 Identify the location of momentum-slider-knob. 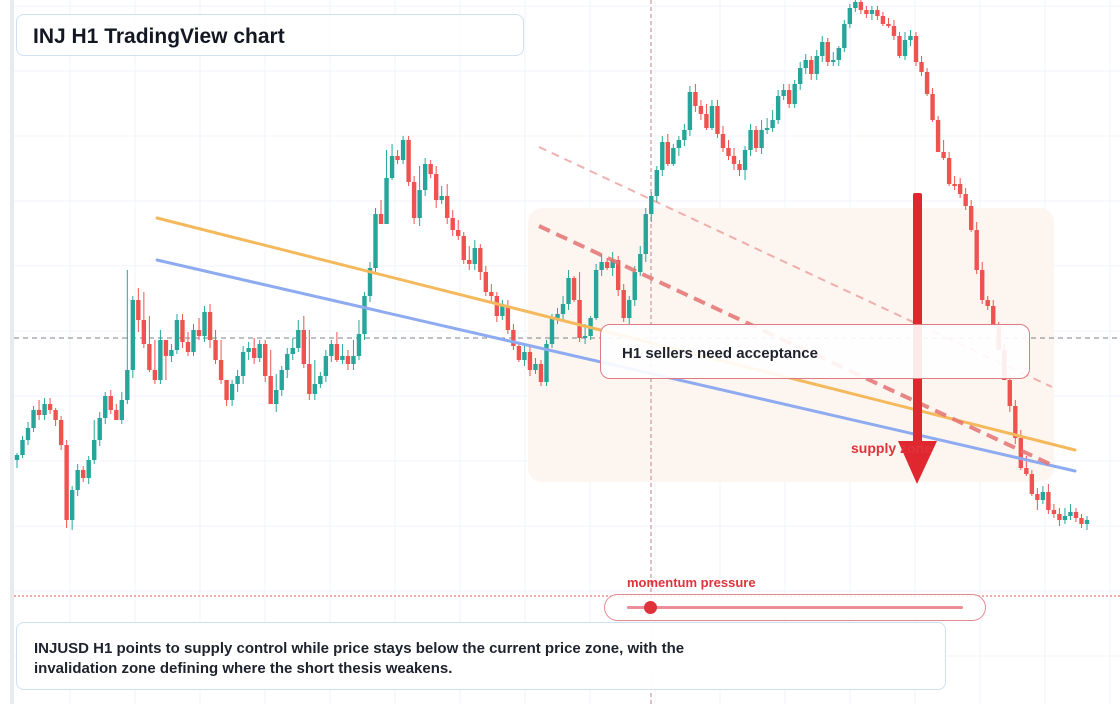
(651, 607).